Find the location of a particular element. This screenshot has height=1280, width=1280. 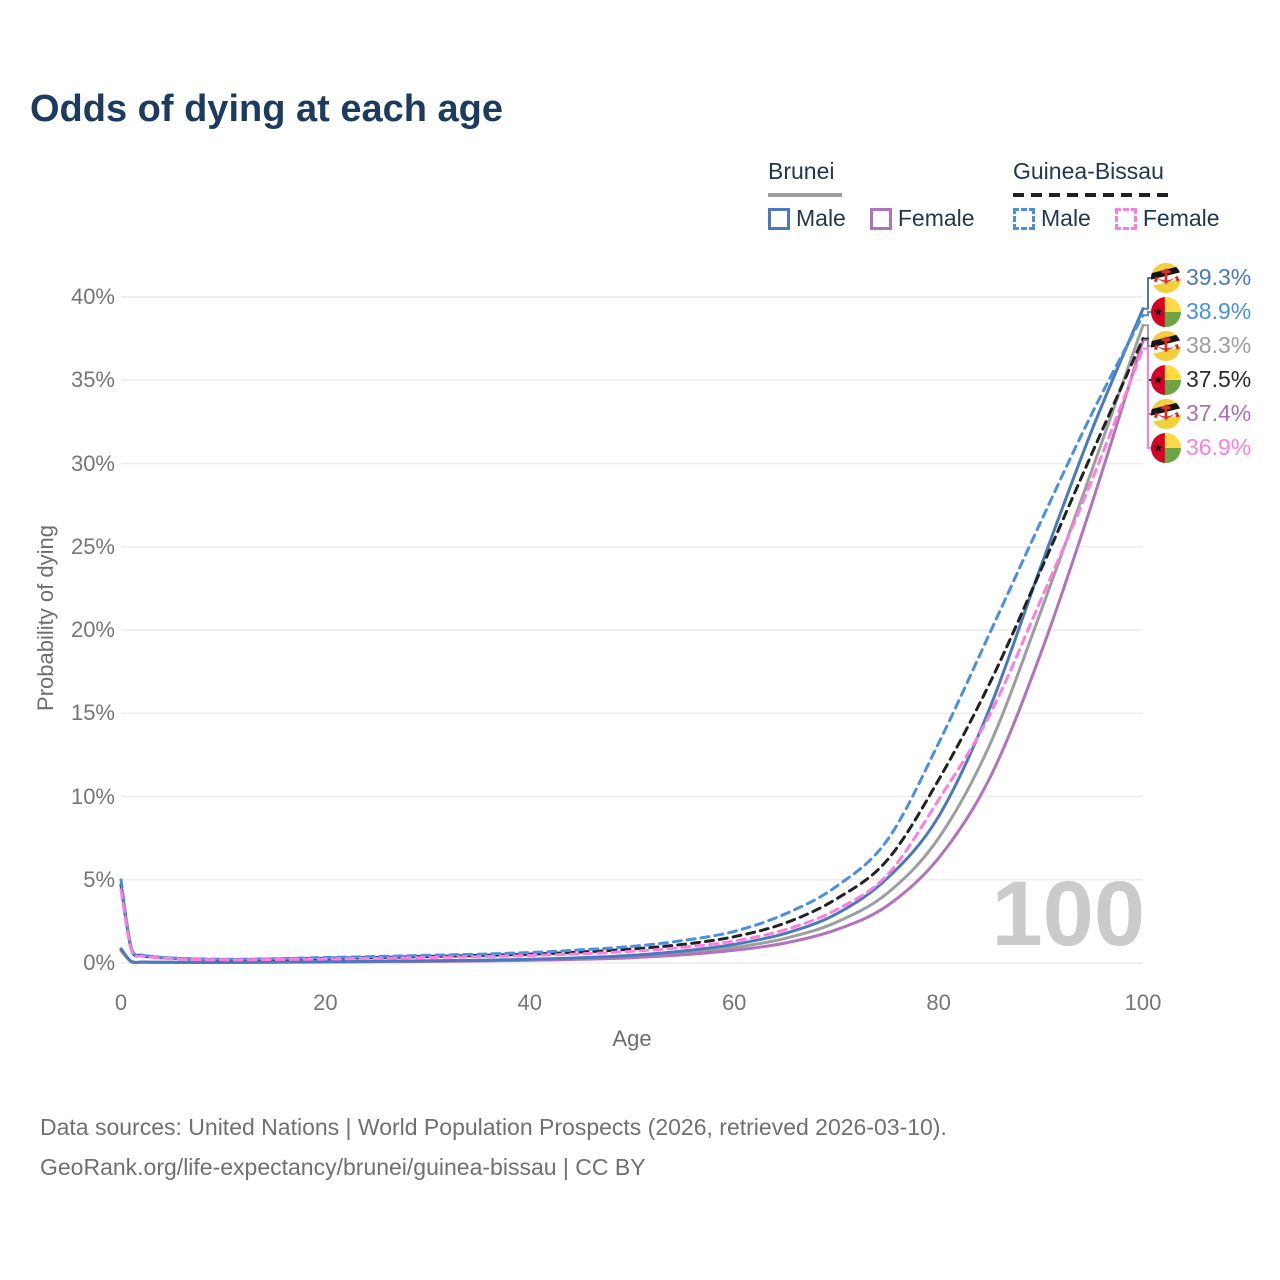

x-tick-label: 100 is located at coordinates (1143, 1002).